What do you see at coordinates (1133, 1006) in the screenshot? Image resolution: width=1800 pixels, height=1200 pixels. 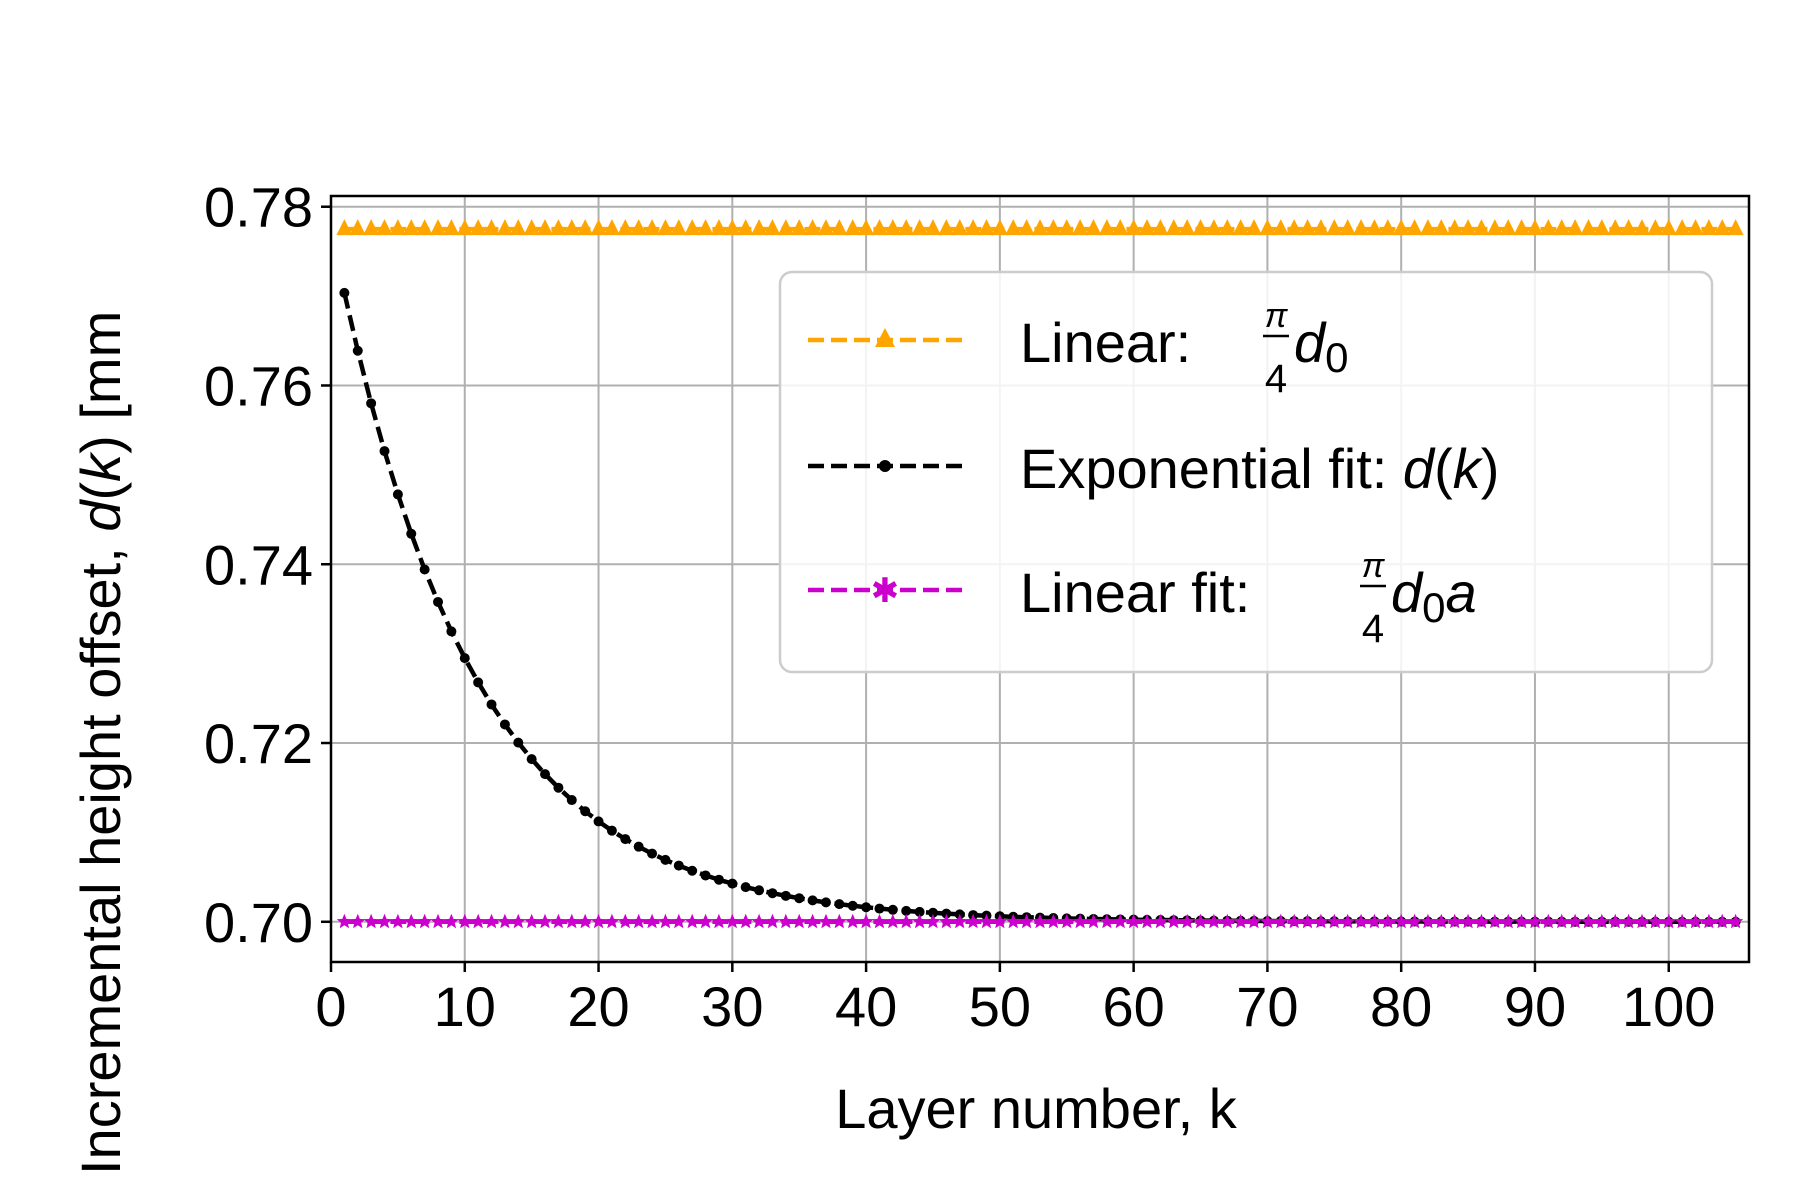 I see `x-tick-label: 60` at bounding box center [1133, 1006].